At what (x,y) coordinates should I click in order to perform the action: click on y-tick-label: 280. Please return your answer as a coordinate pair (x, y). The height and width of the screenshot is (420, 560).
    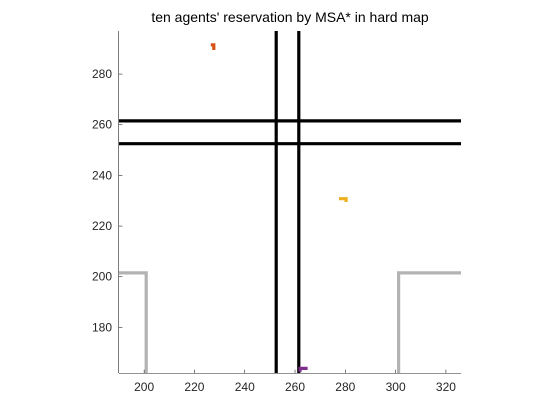
    Looking at the image, I should click on (102, 74).